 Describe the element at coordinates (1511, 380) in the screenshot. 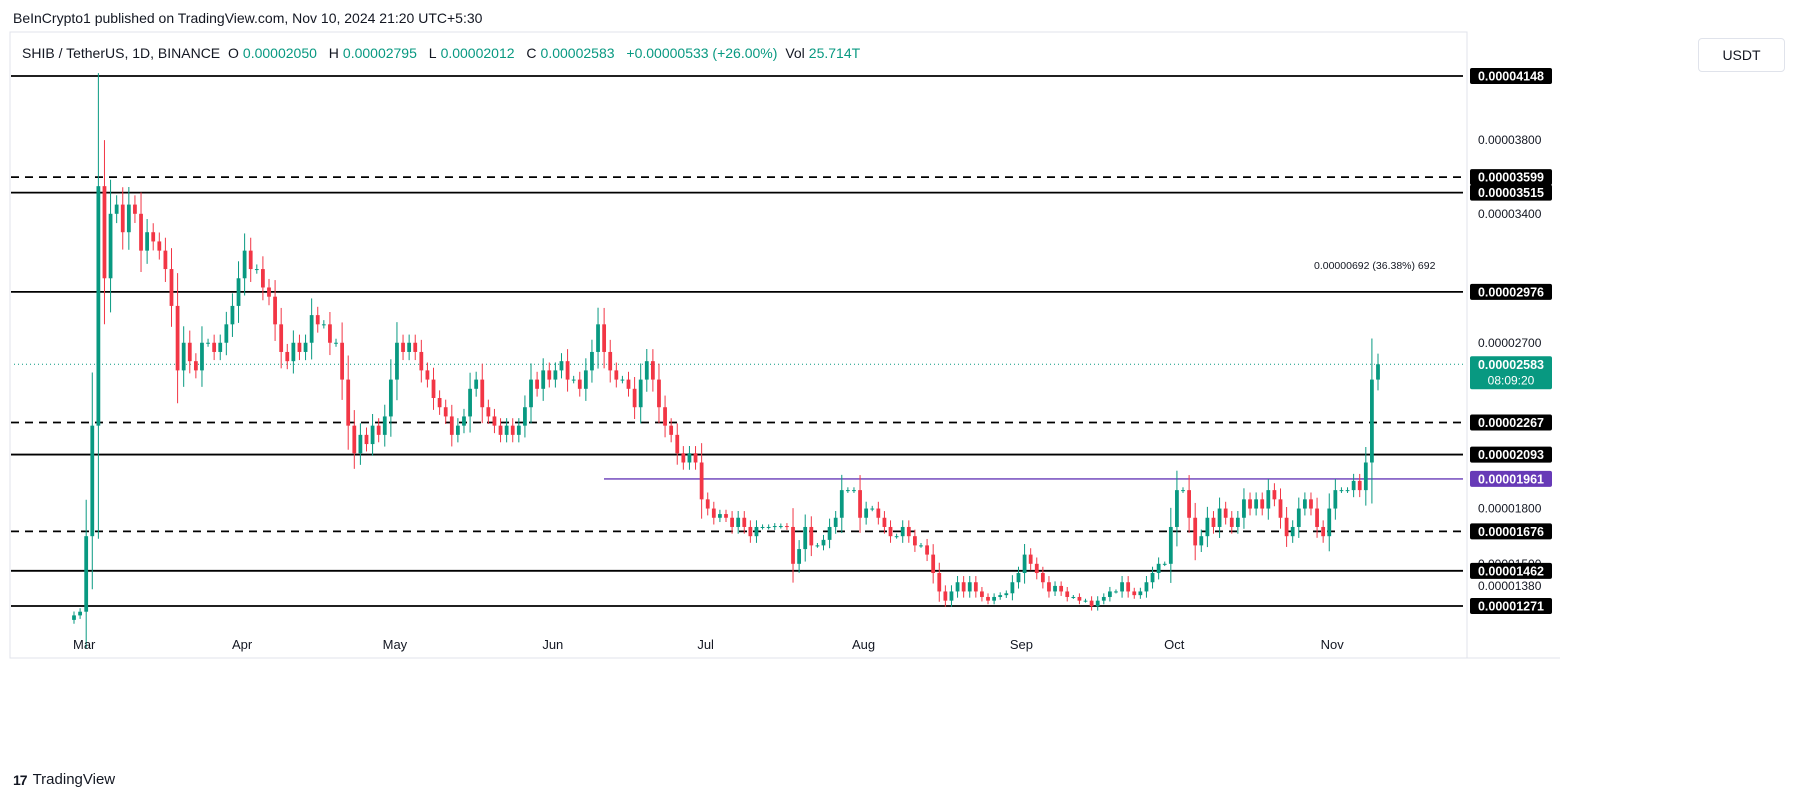

I see `countdown-label: 08:09:20` at that location.